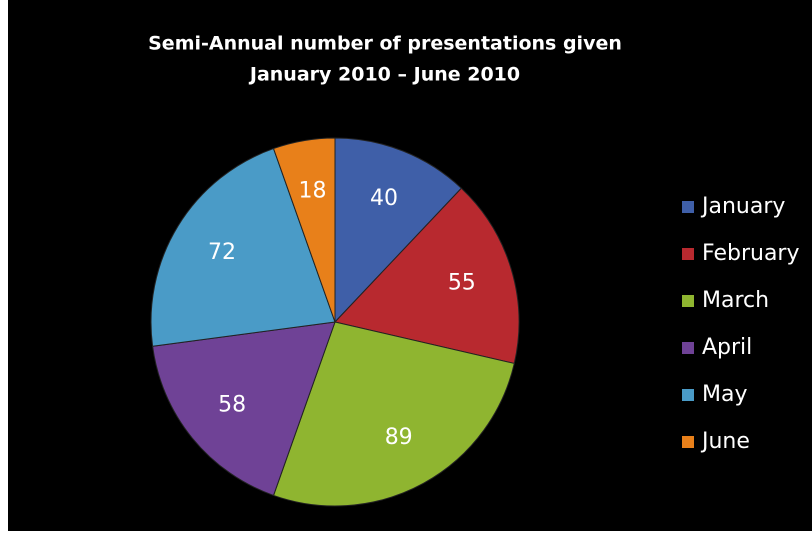 This screenshot has height=539, width=812. Describe the element at coordinates (735, 300) in the screenshot. I see `legend-text: March` at that location.